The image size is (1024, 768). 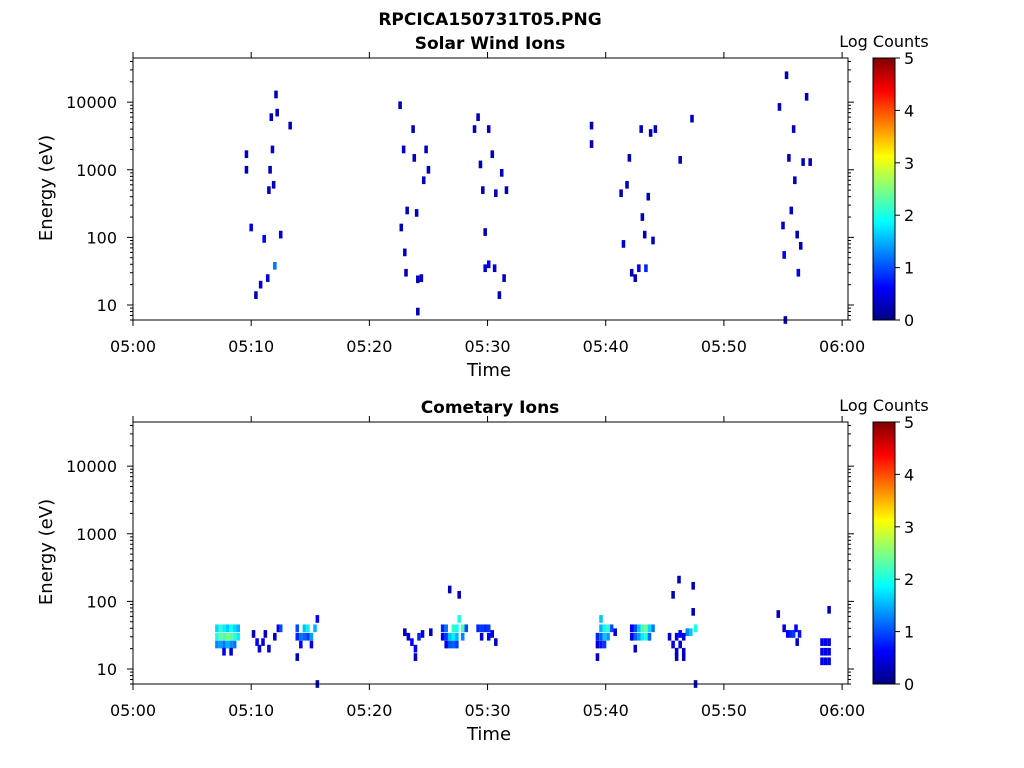 I want to click on x-tick-label: 05:10, so click(x=251, y=346).